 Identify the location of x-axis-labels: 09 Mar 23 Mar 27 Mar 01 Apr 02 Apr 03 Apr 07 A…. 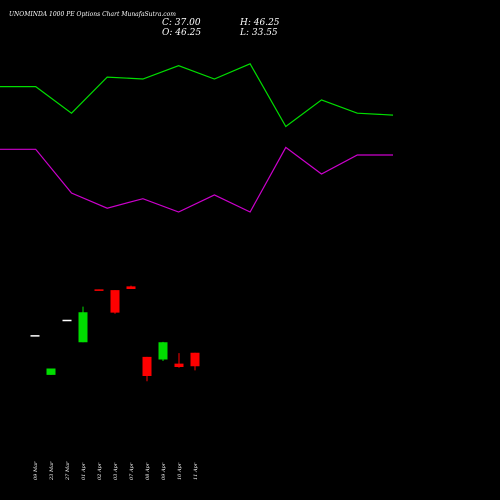
(116, 471).